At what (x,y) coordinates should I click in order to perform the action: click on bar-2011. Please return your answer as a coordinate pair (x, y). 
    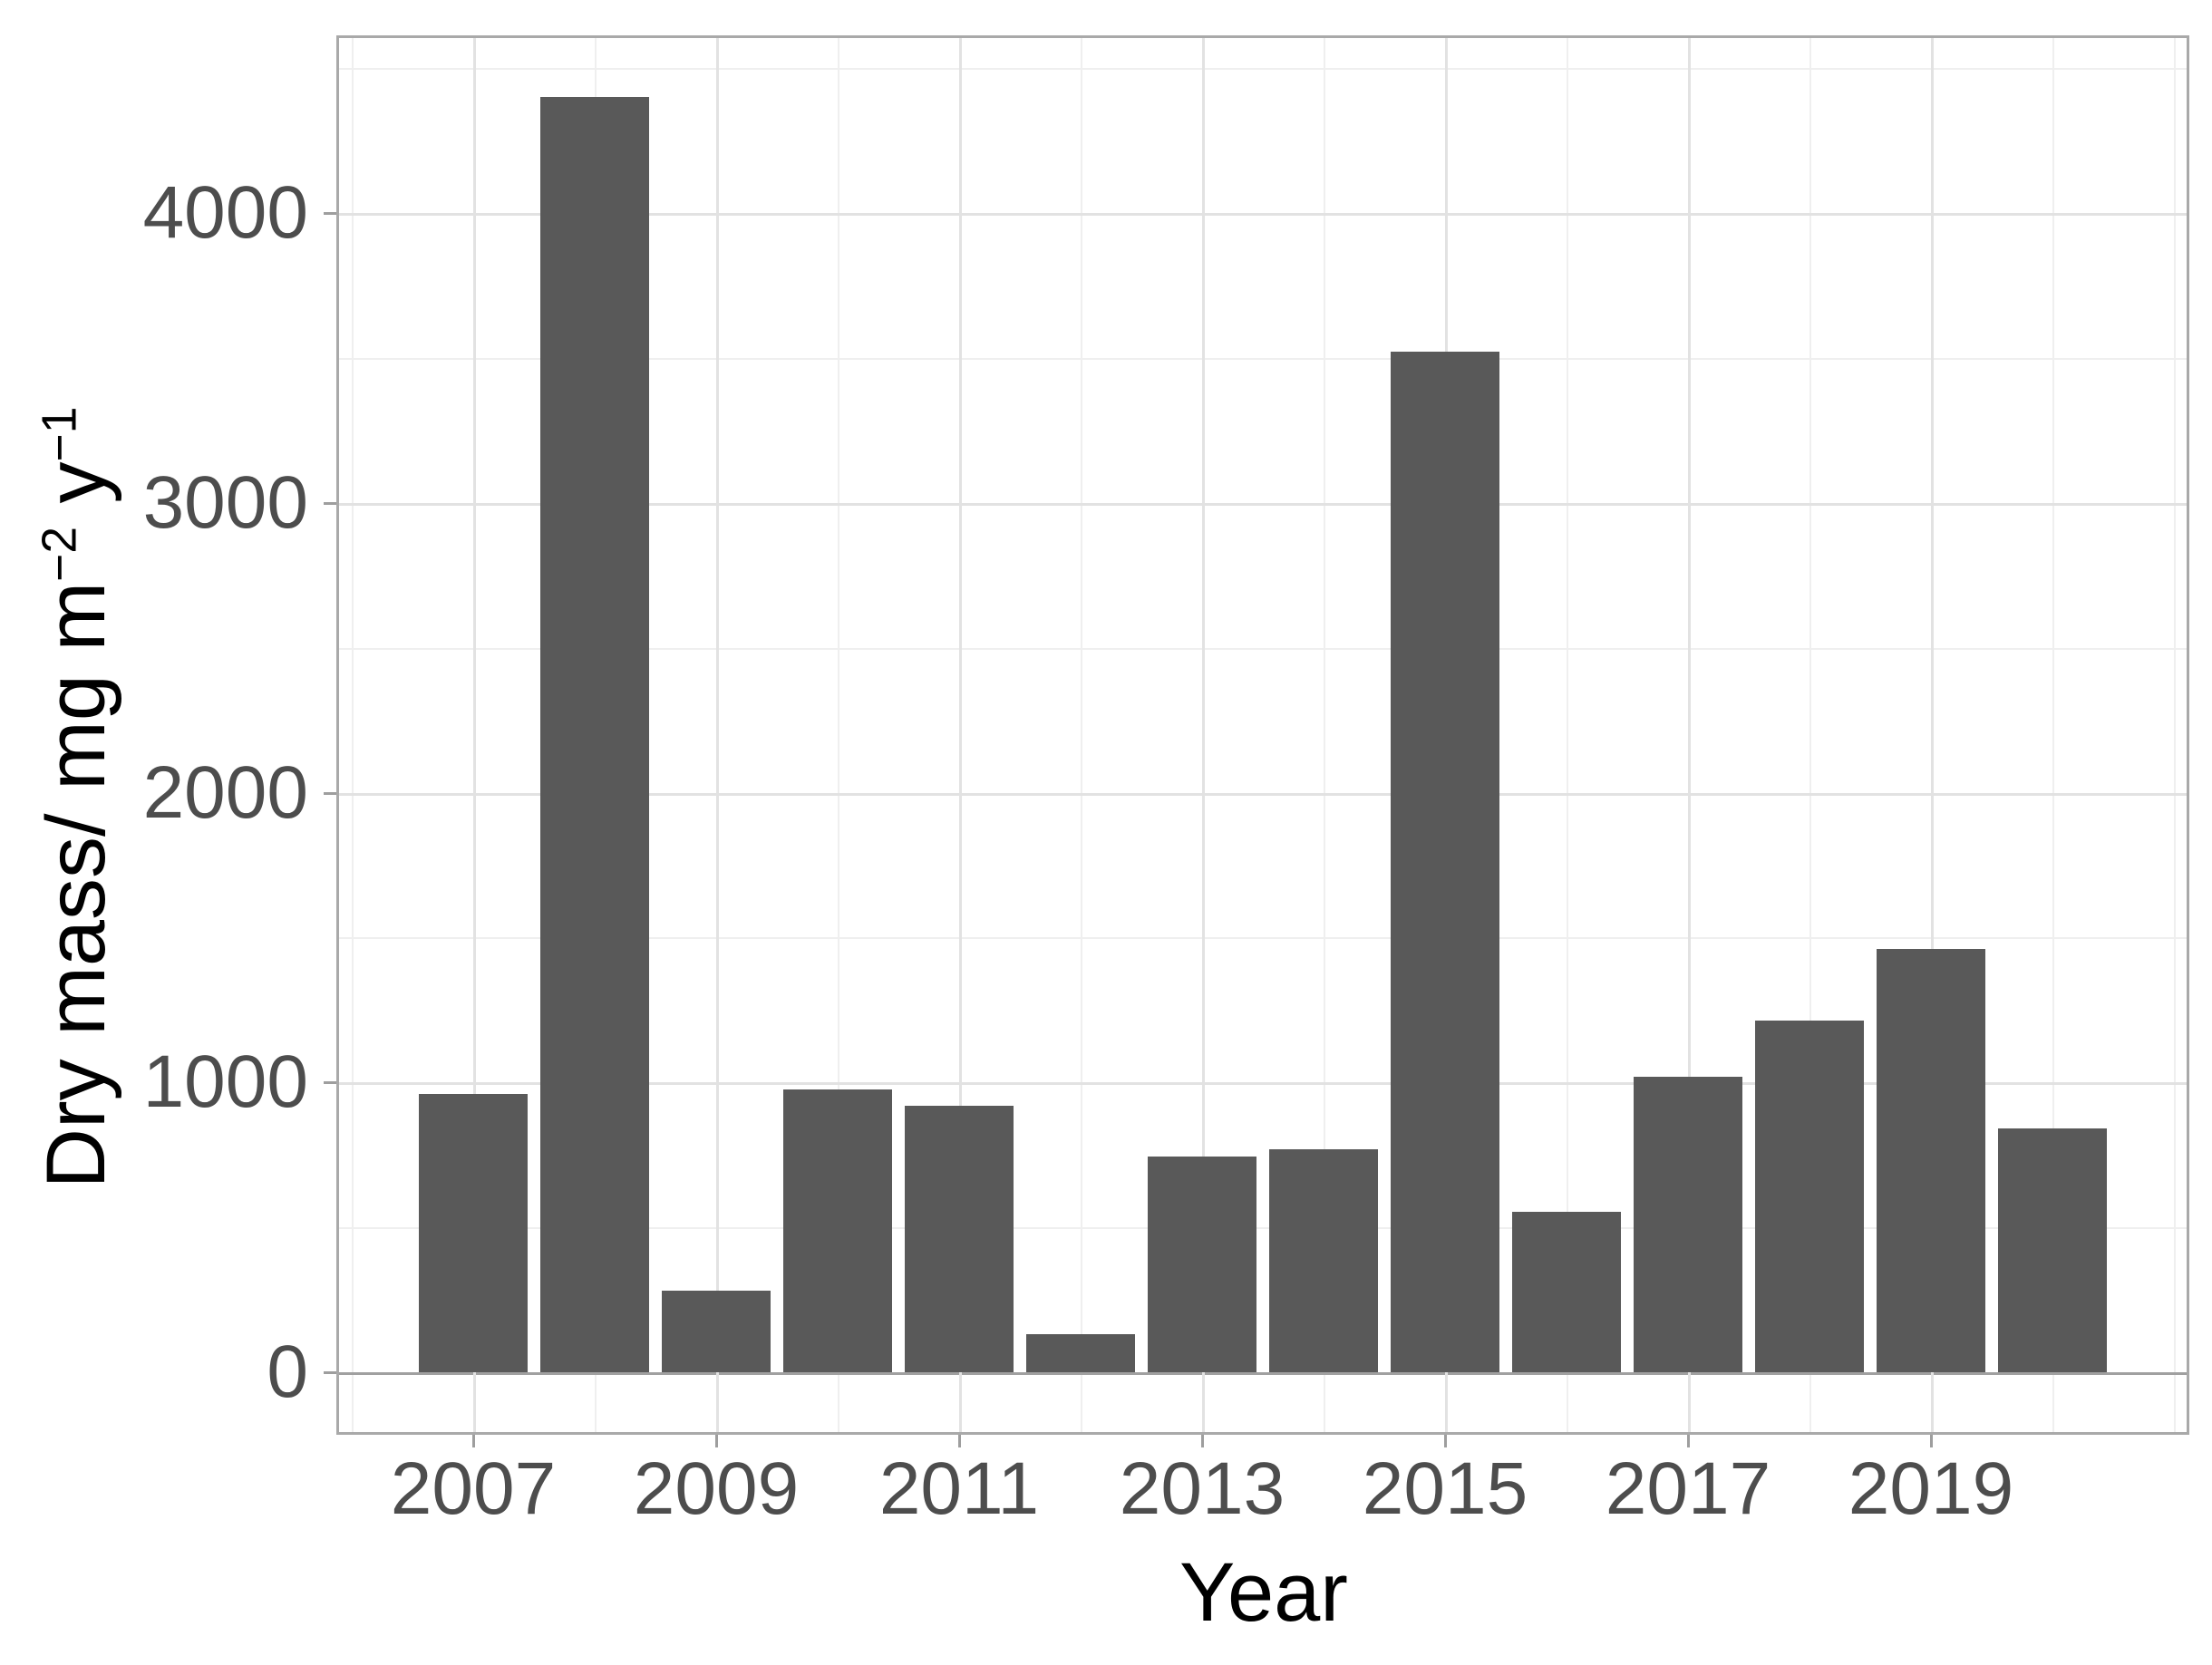
    Looking at the image, I should click on (959, 1238).